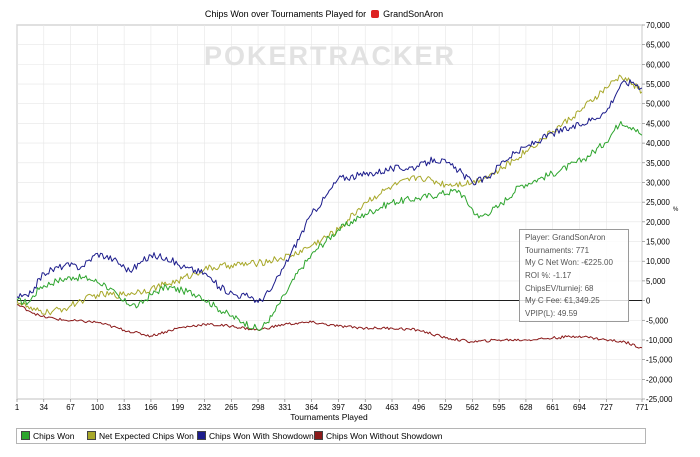 This screenshot has width=700, height=457. Describe the element at coordinates (658, 222) in the screenshot. I see `y-tick-label: 20,000` at that location.